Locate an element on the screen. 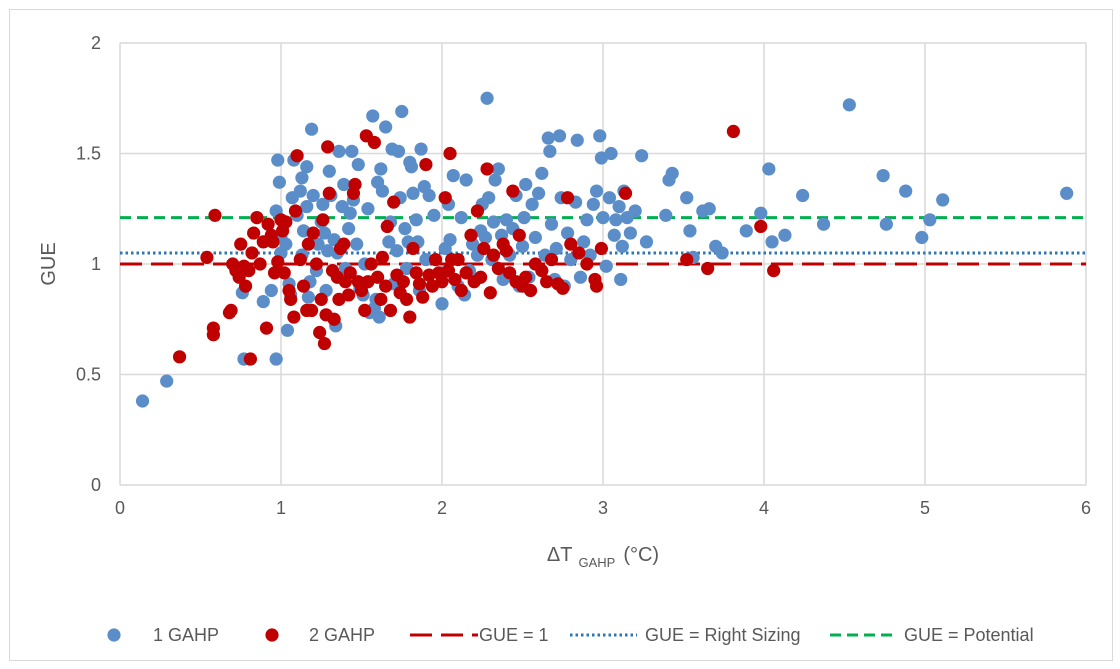 This screenshot has width=1120, height=669. y-tick-label: 0.5 is located at coordinates (88, 375).